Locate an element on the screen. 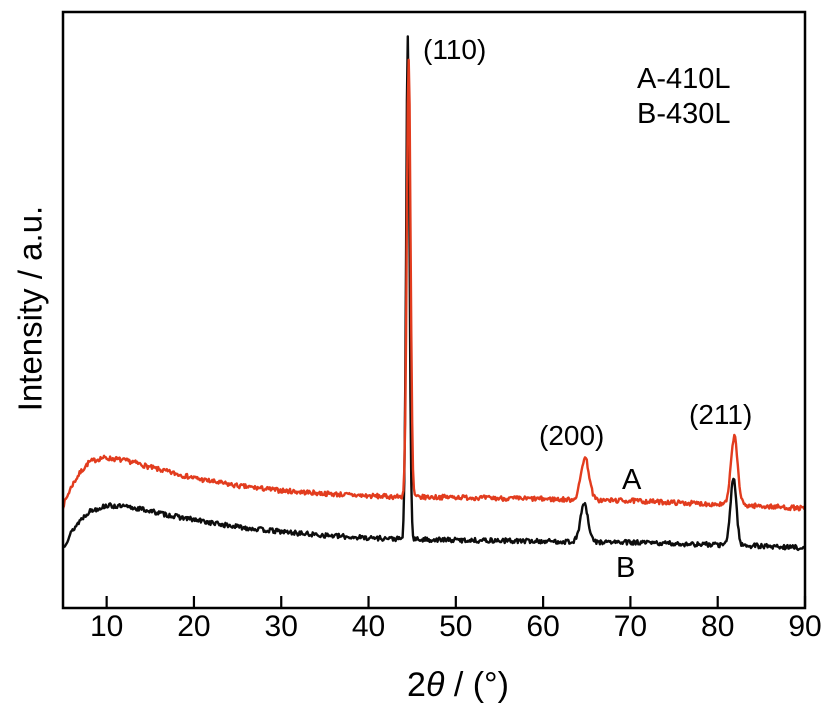 The height and width of the screenshot is (720, 827). y-axis-title: Intensity / a.u. is located at coordinates (30, 308).